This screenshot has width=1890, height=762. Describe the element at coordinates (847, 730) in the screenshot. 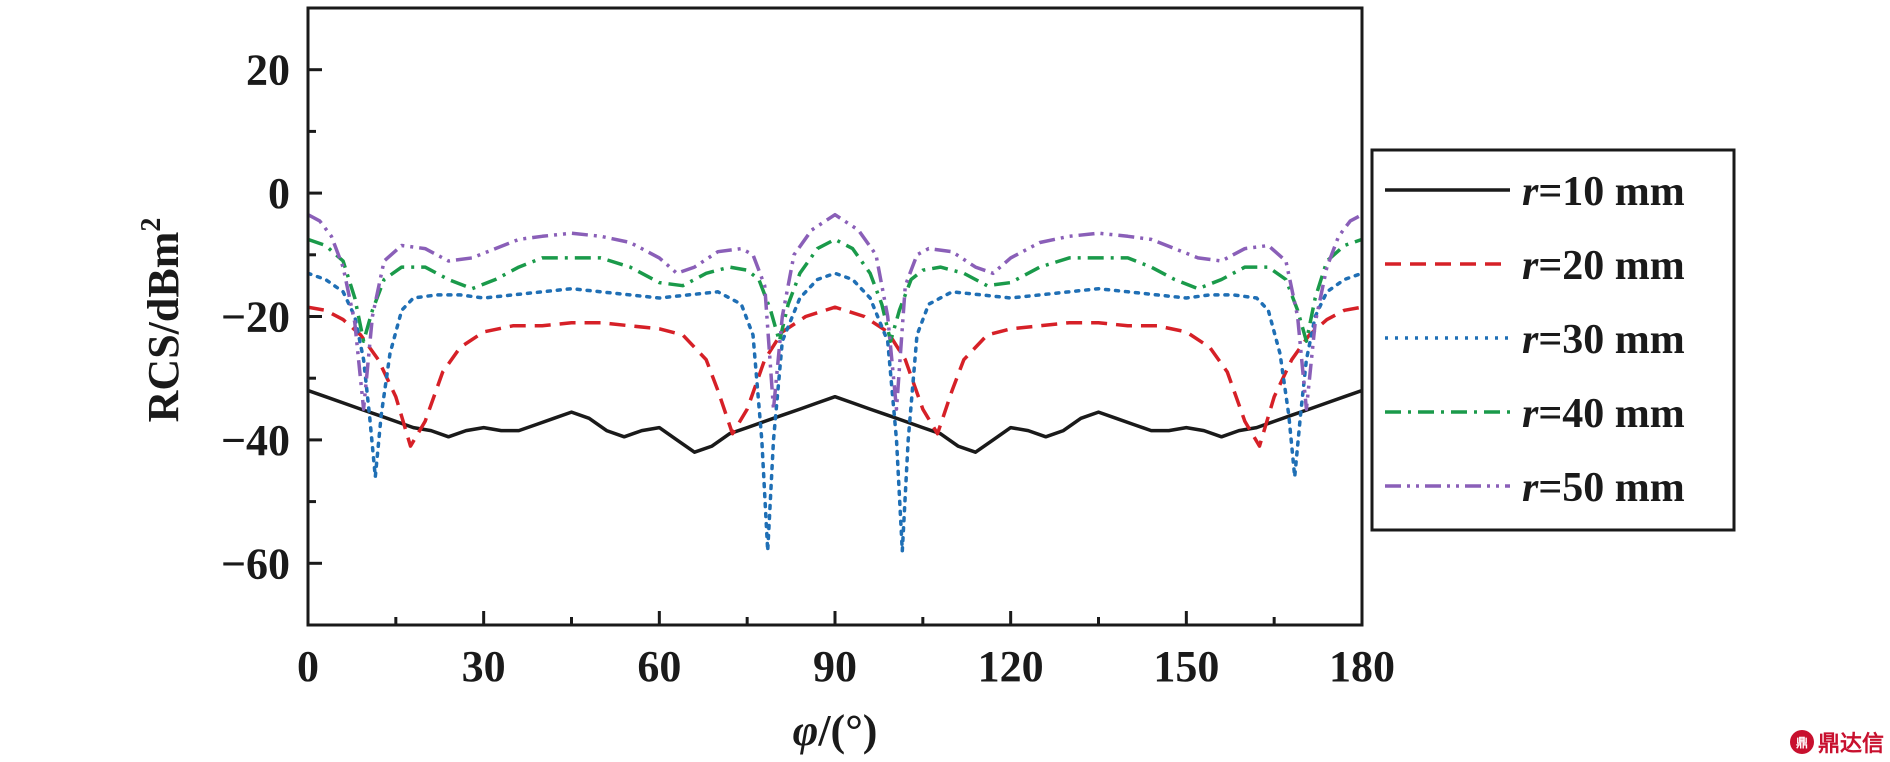

I see `x-axis-unit: /(°)` at that location.